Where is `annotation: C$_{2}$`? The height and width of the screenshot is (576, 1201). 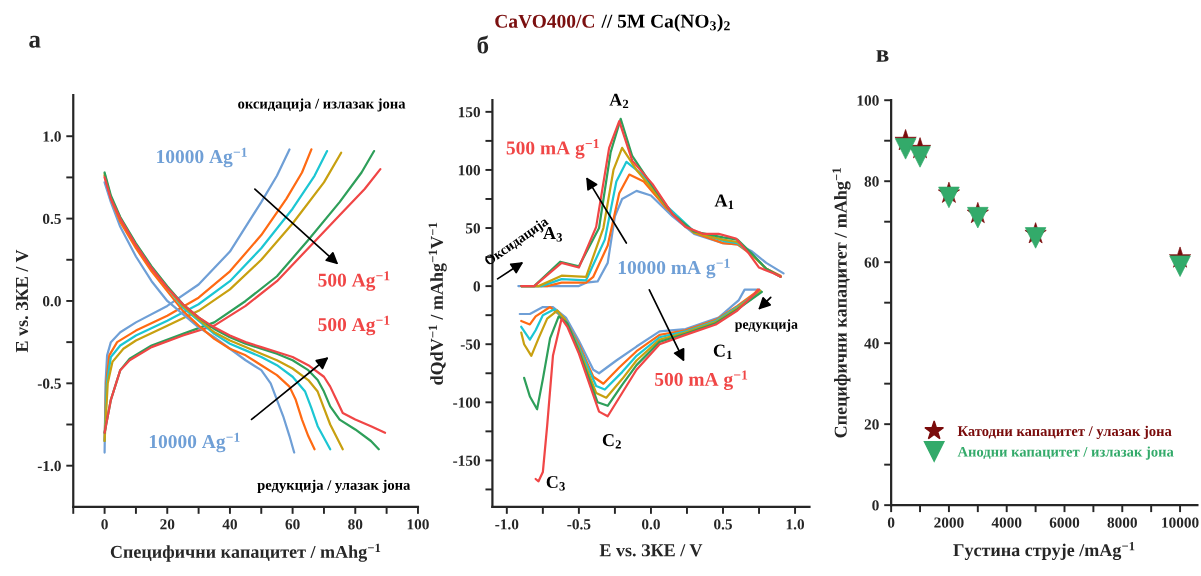 annotation: C$_{2}$ is located at coordinates (611, 441).